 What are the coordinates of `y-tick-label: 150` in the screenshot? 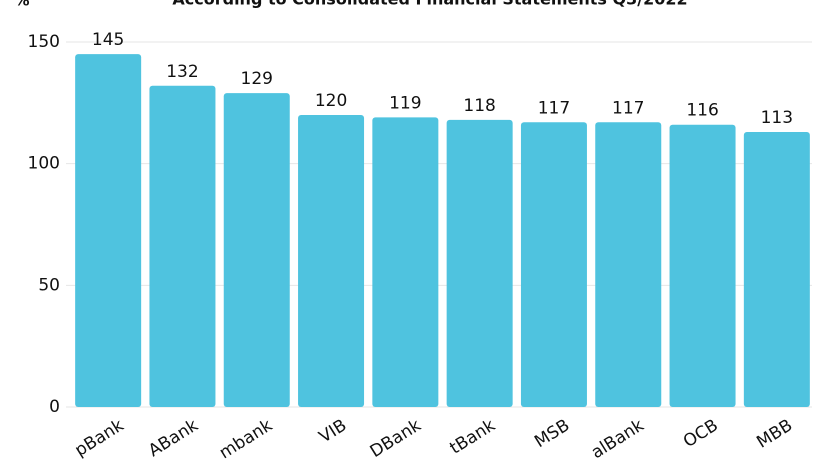 It's located at (44, 42).